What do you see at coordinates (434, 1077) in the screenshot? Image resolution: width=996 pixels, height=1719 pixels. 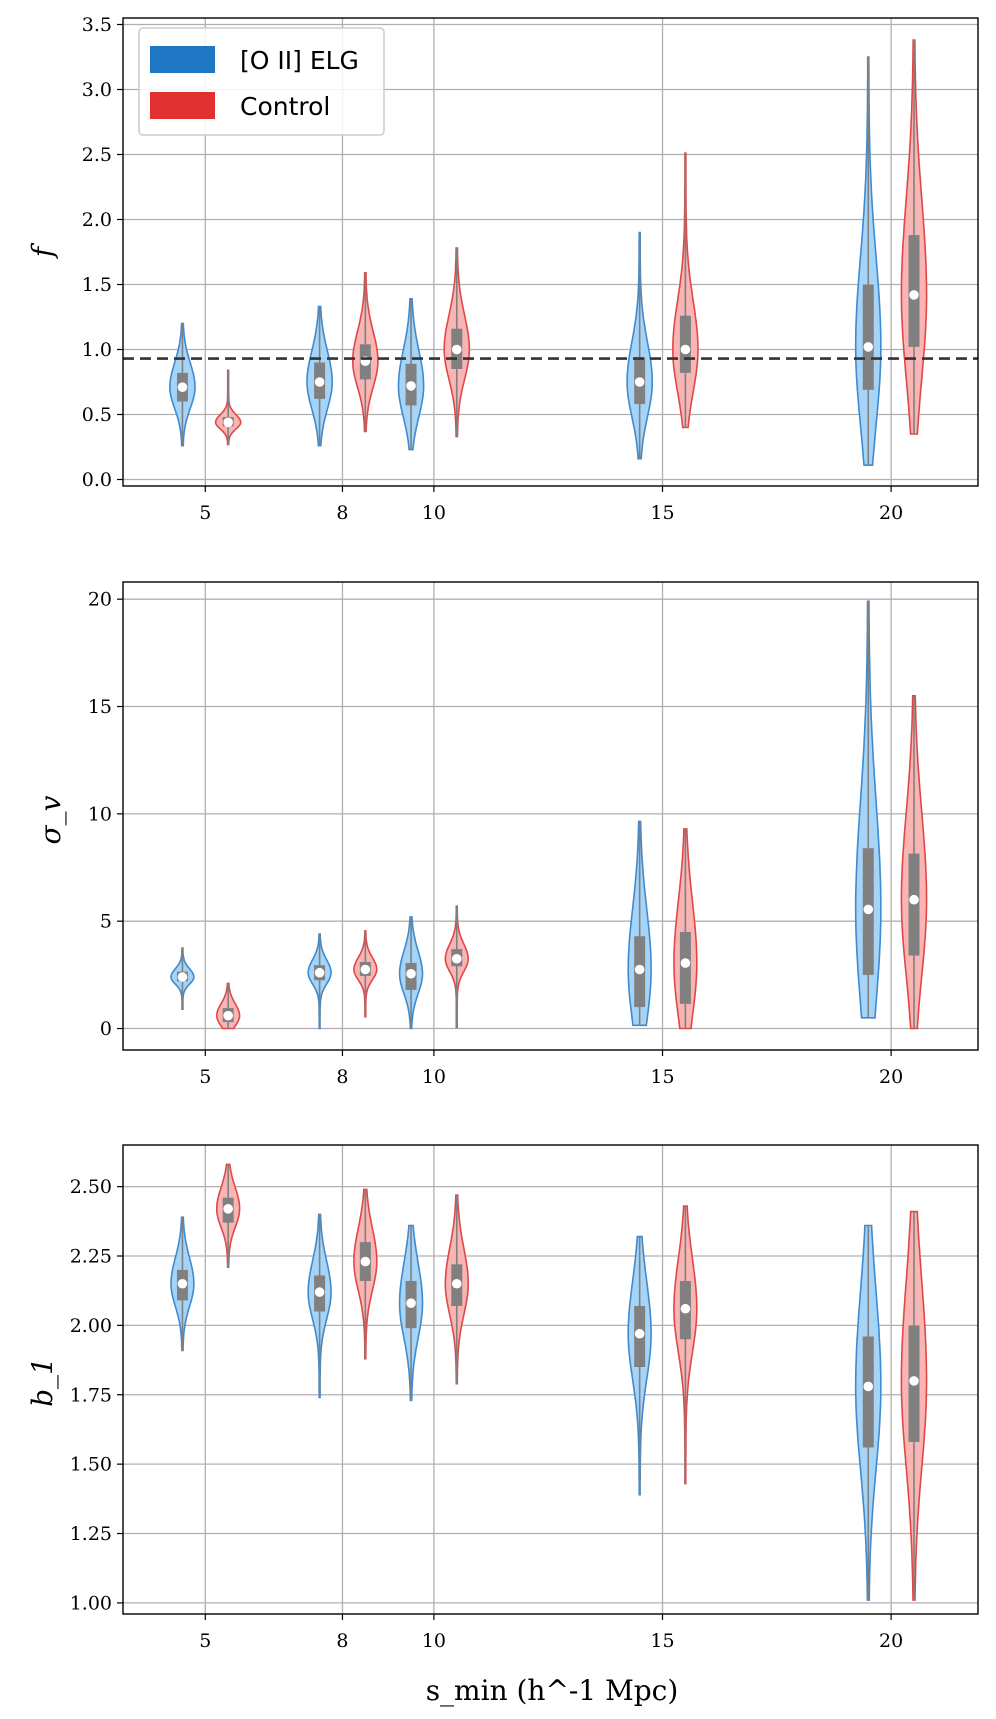 I see `x-tick-label-sigma_v-2: 10` at bounding box center [434, 1077].